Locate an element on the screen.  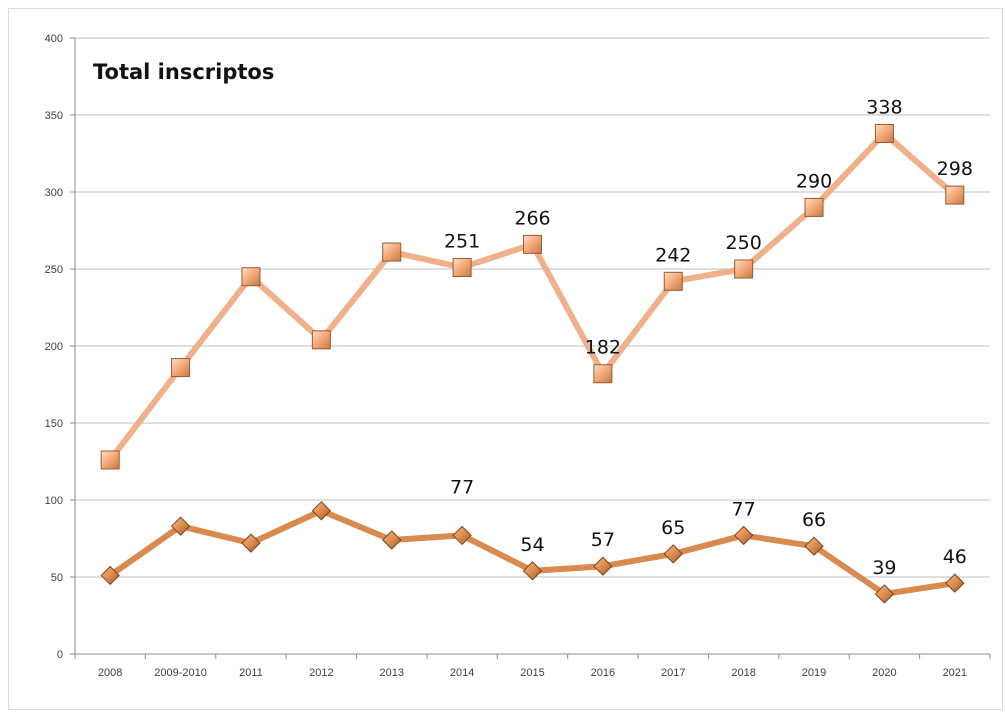
data-label: 290 is located at coordinates (814, 181).